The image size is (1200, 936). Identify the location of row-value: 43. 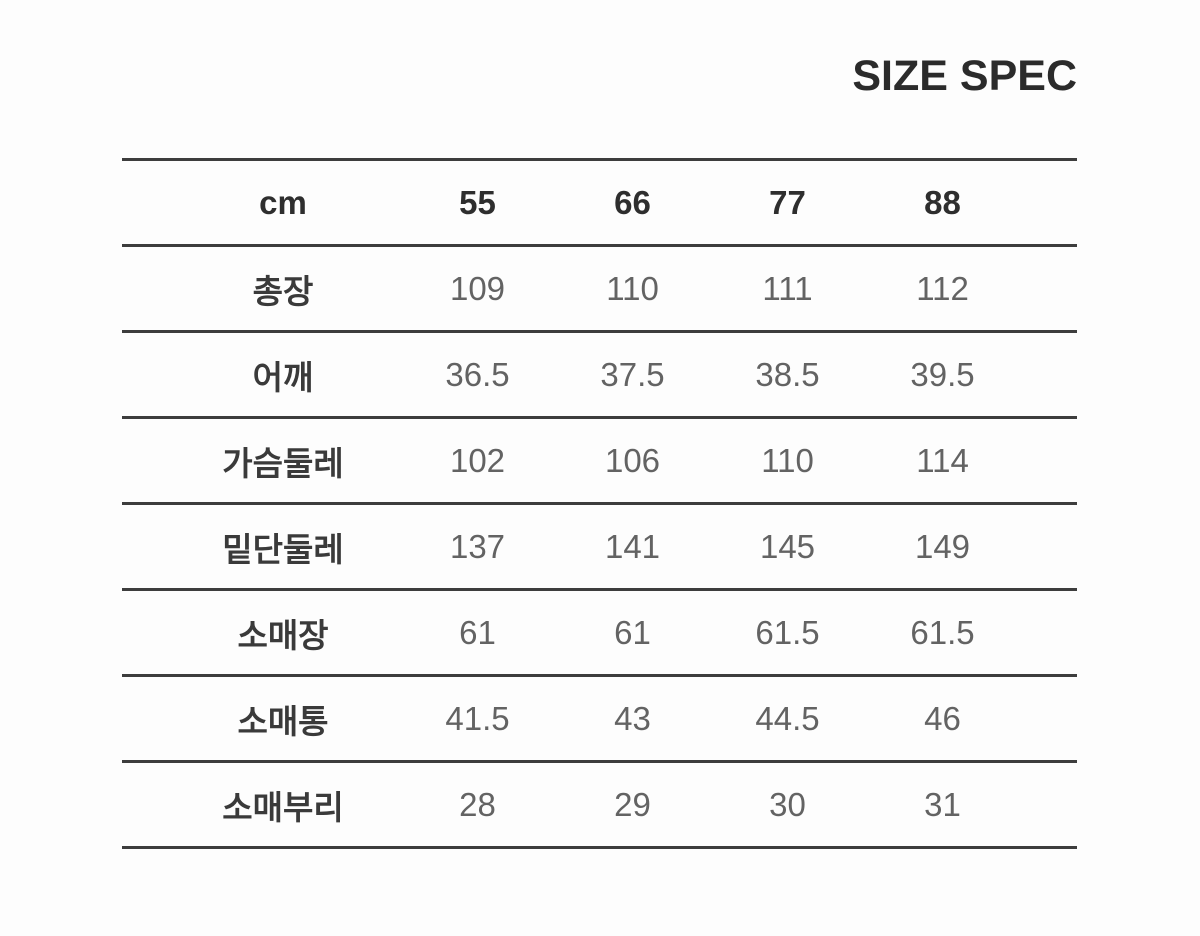
(632, 718).